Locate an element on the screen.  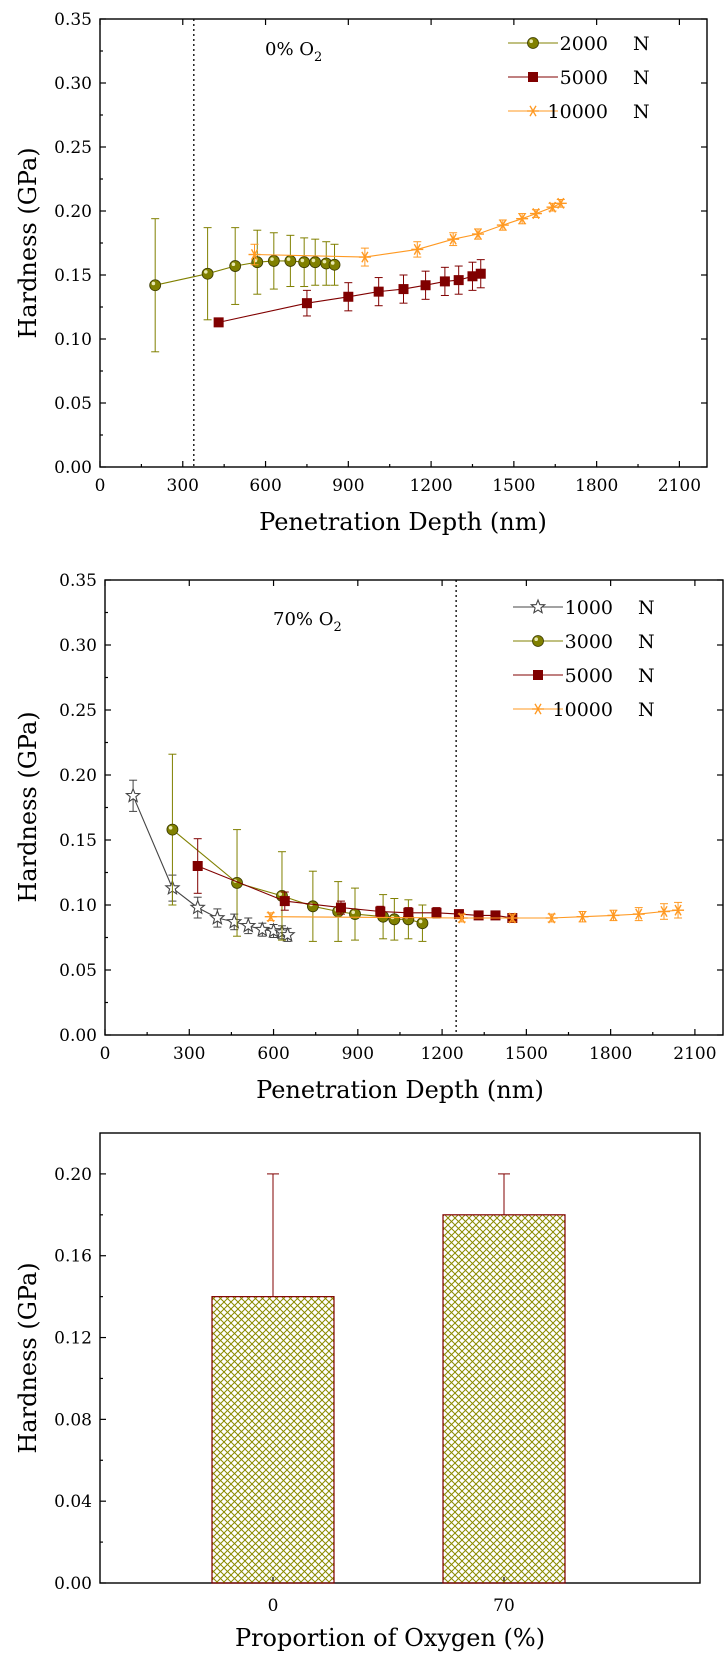
x-tick-labels: 0 300 600 900 1200 1500 1800 2100 is located at coordinates (398, 486).